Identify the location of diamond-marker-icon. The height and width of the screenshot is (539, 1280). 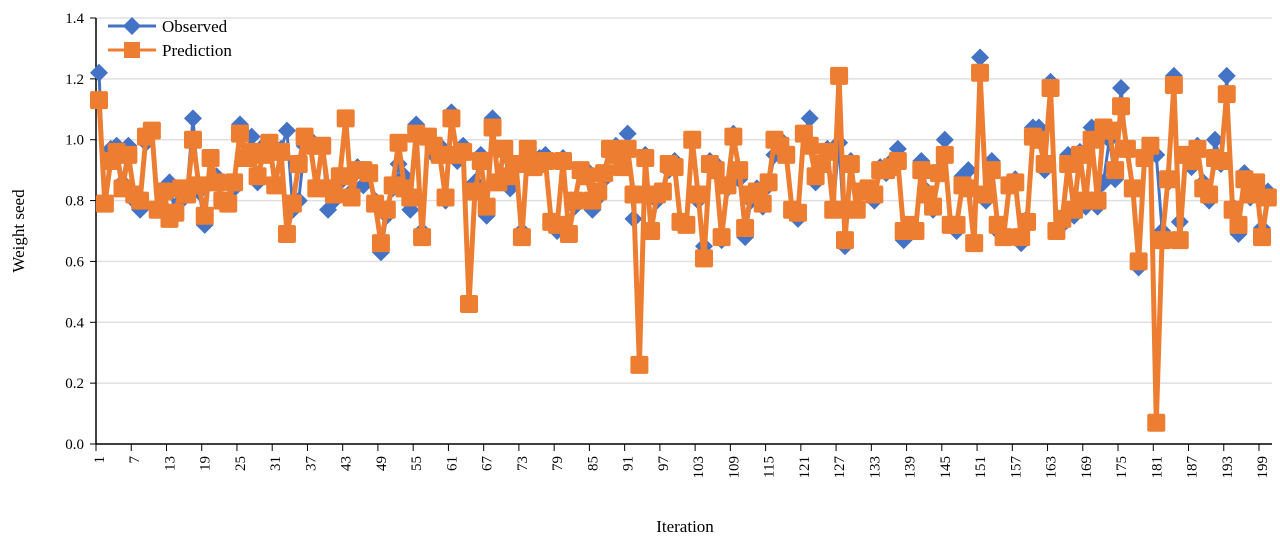
(132, 26).